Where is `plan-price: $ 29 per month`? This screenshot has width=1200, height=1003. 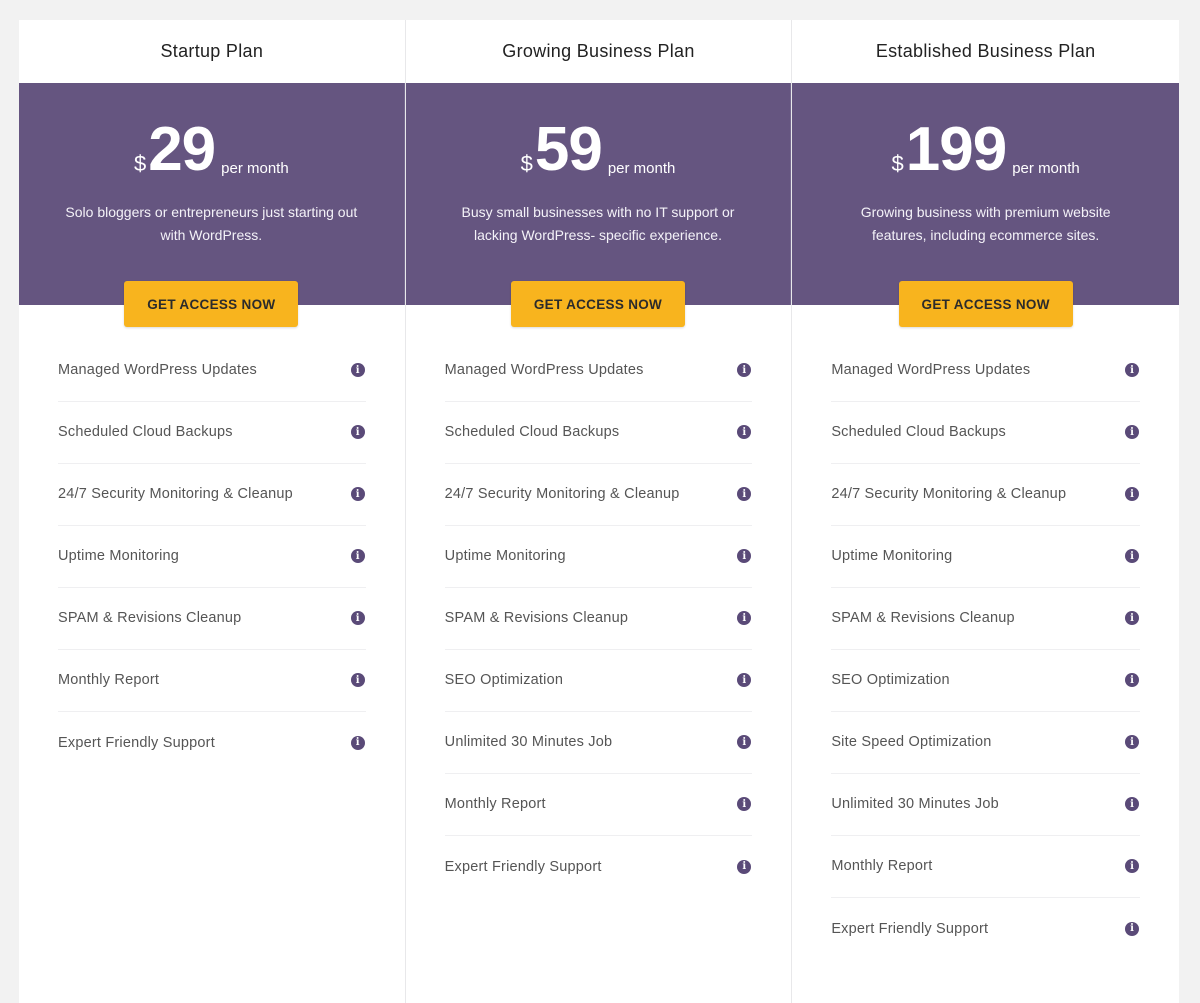
plan-price: $ 29 per month is located at coordinates (211, 133).